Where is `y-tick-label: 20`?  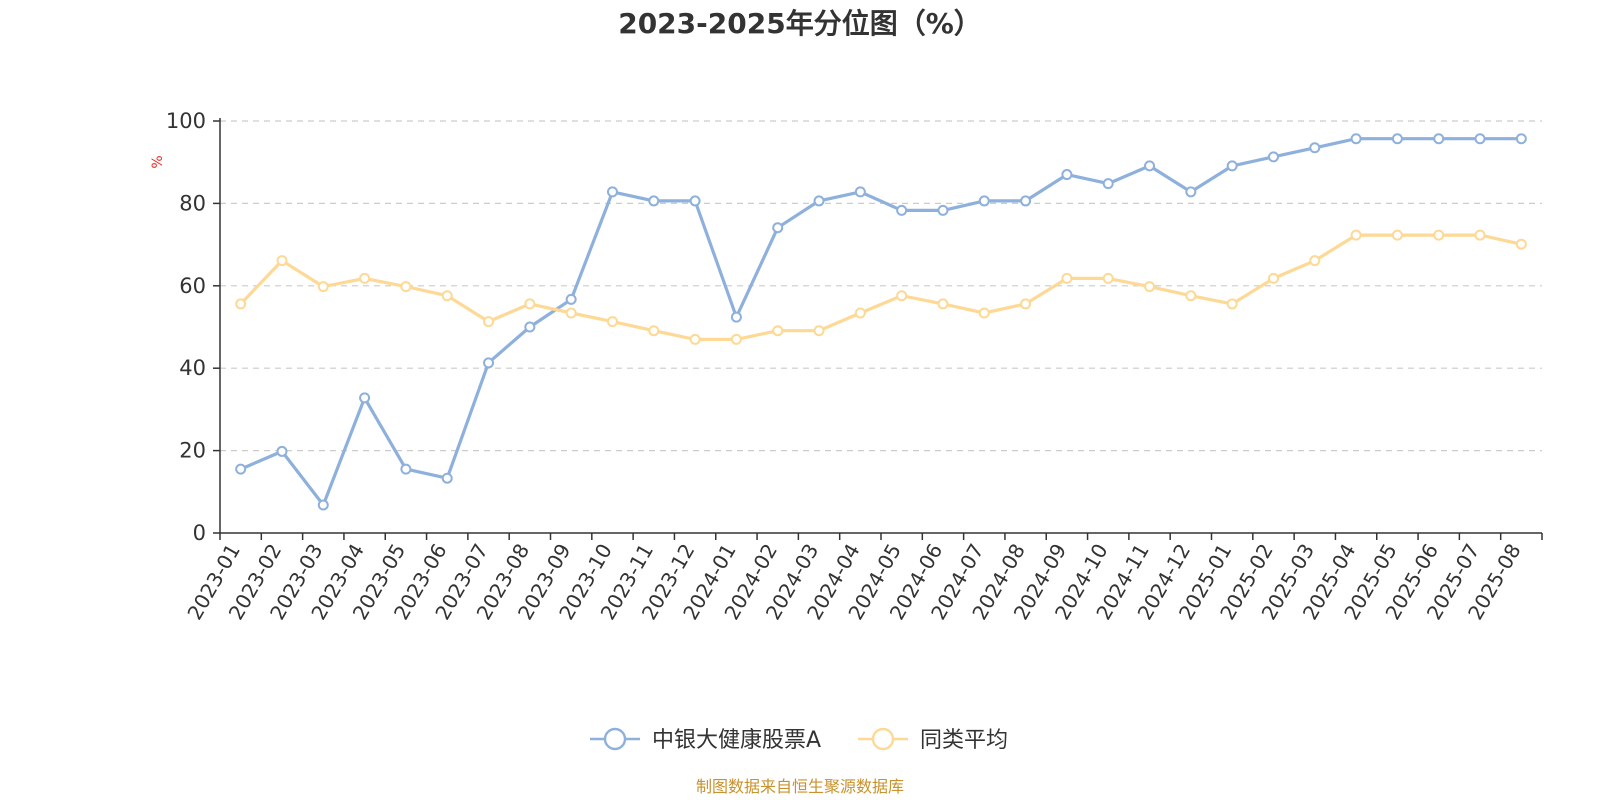
y-tick-label: 20 is located at coordinates (192, 451).